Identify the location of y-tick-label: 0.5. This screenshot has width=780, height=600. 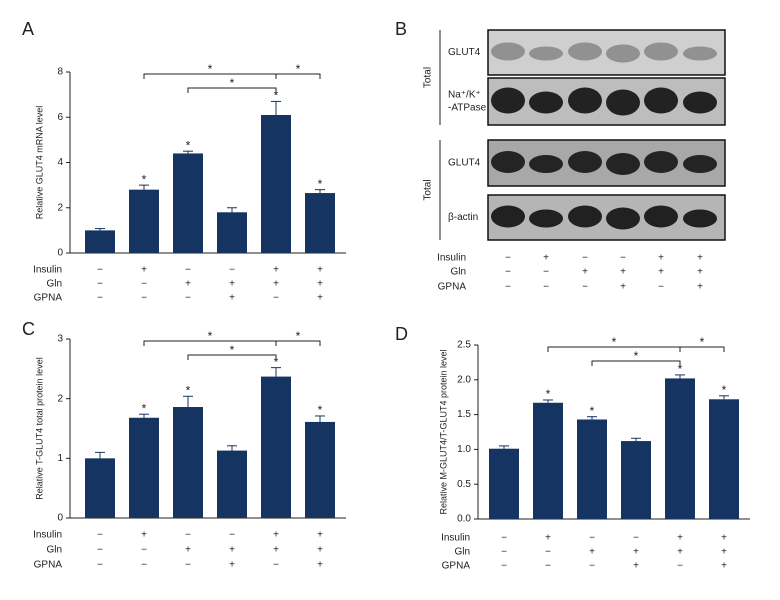
(464, 484).